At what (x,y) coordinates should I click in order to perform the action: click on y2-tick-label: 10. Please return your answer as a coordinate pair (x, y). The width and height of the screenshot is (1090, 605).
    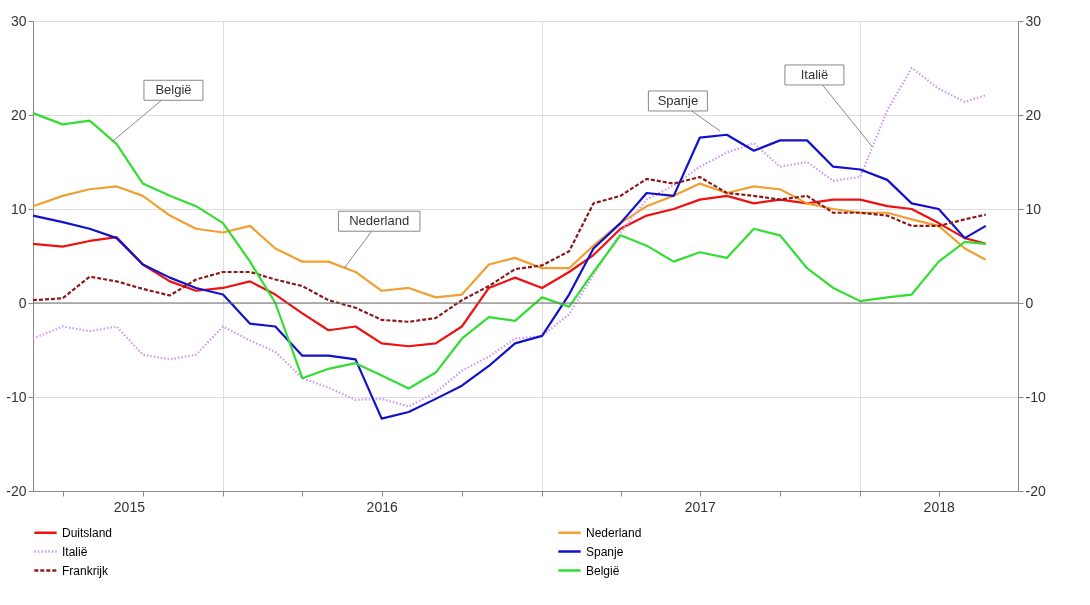
    Looking at the image, I should click on (1033, 208).